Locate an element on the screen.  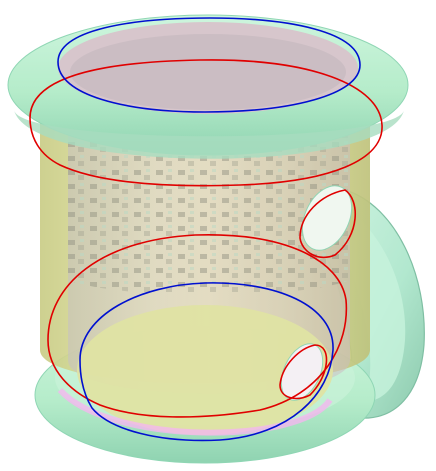
red-curve-handle-top is located at coordinates (327, 224).